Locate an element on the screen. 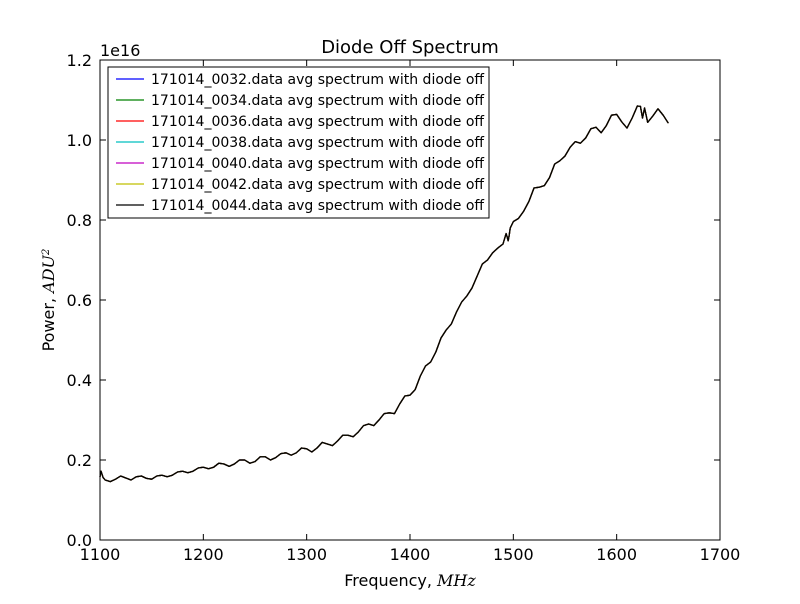 The height and width of the screenshot is (604, 800). x-axis-label-text: Frequency, is located at coordinates (390, 580).